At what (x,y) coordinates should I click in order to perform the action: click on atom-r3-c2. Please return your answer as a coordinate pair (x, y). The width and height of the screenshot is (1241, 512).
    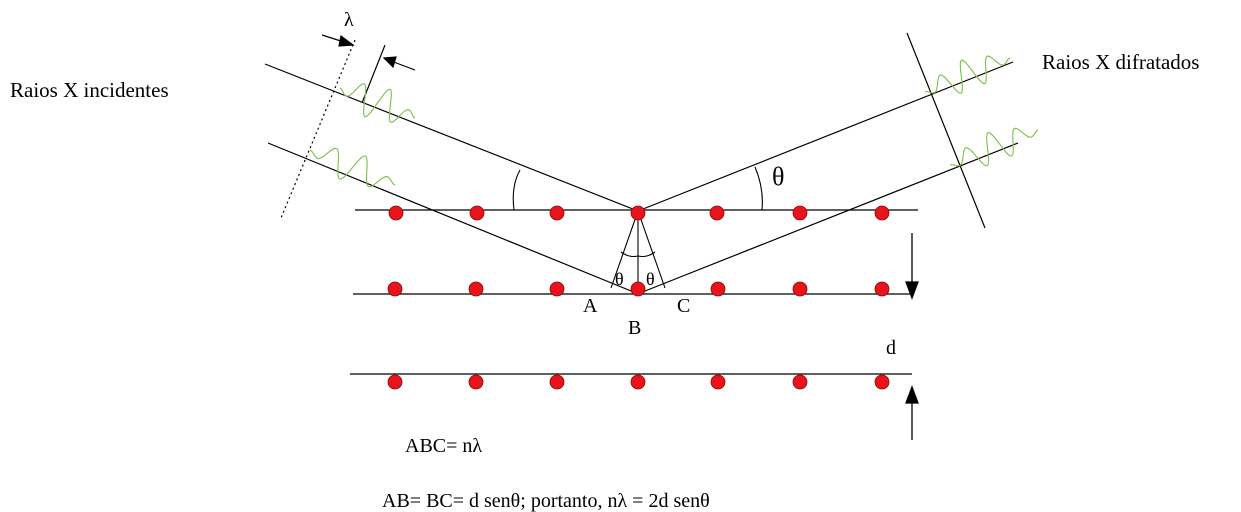
    Looking at the image, I should click on (476, 382).